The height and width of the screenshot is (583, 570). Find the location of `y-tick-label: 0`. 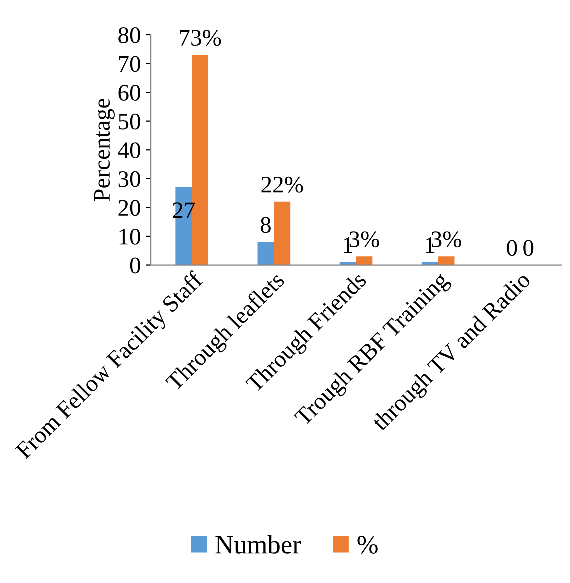

y-tick-label: 0 is located at coordinates (135, 266).